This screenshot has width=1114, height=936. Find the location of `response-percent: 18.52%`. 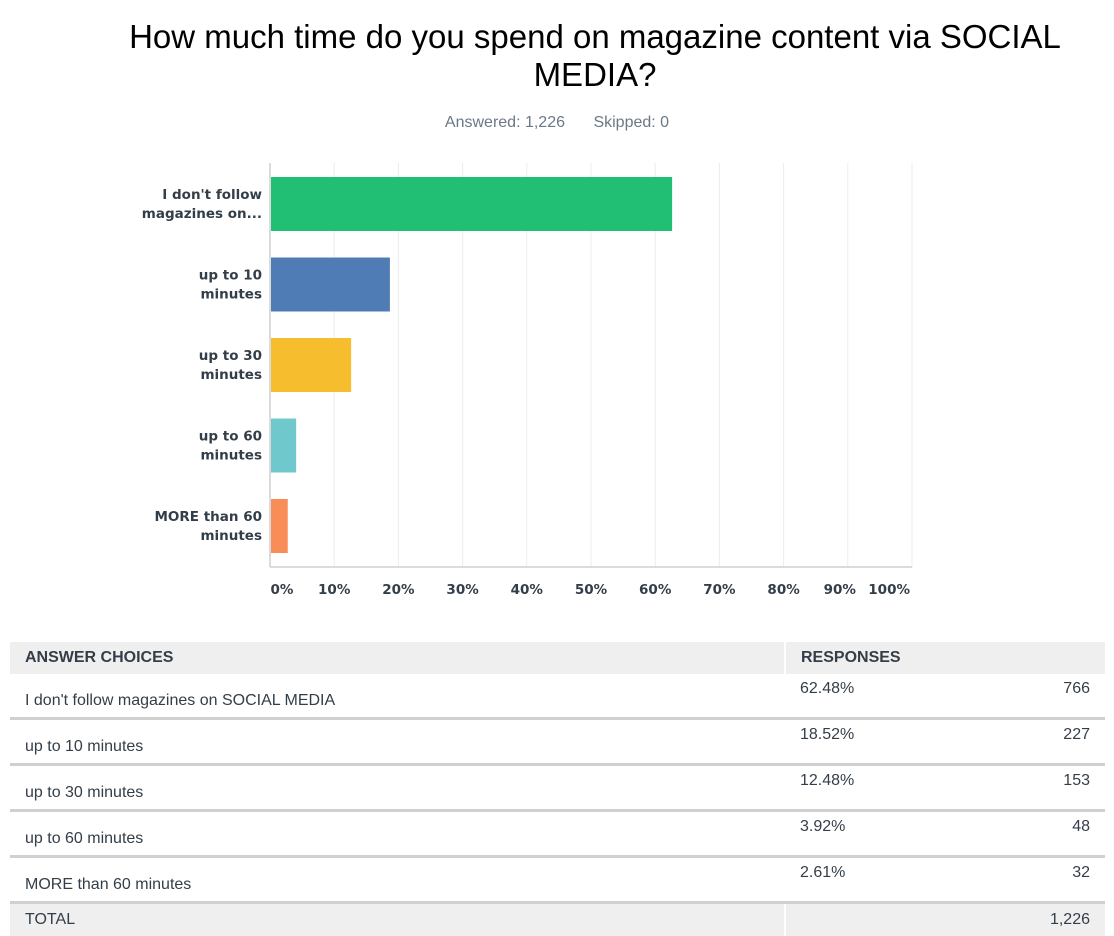

response-percent: 18.52% is located at coordinates (860, 742).